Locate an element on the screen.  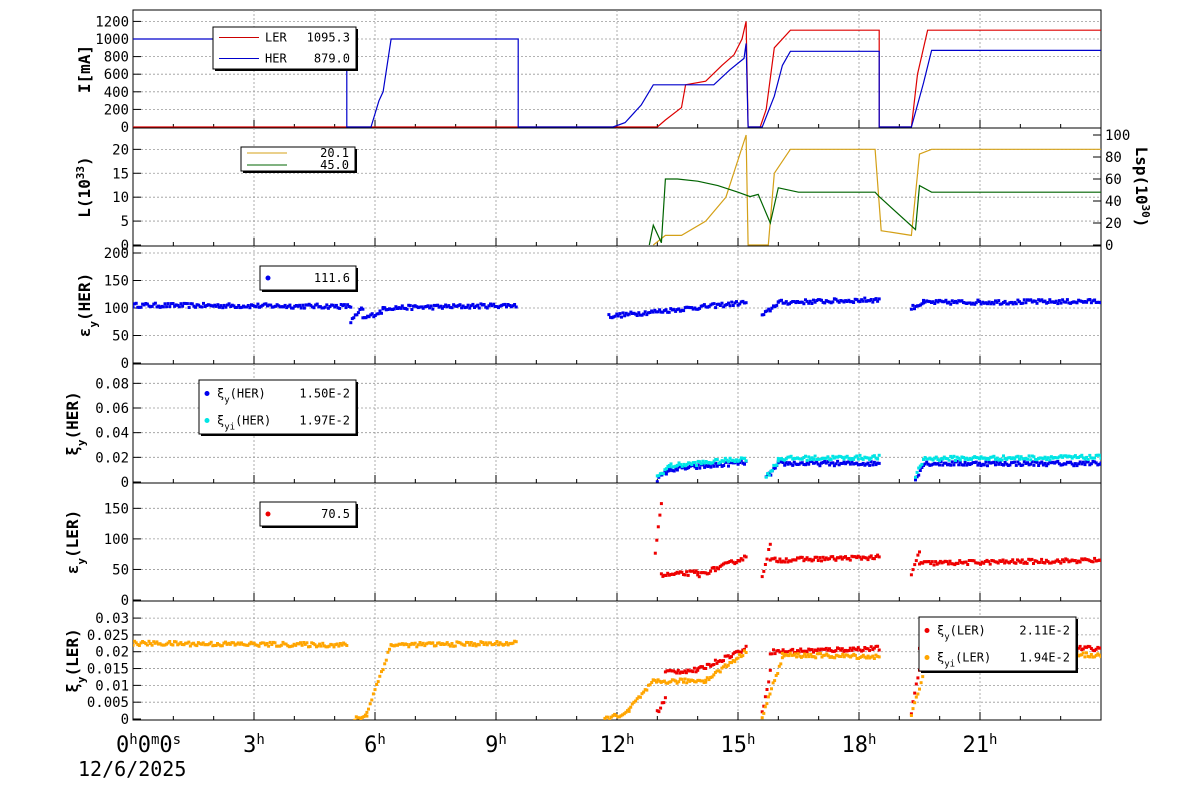
x-tick-label: 15h is located at coordinates (738, 745).